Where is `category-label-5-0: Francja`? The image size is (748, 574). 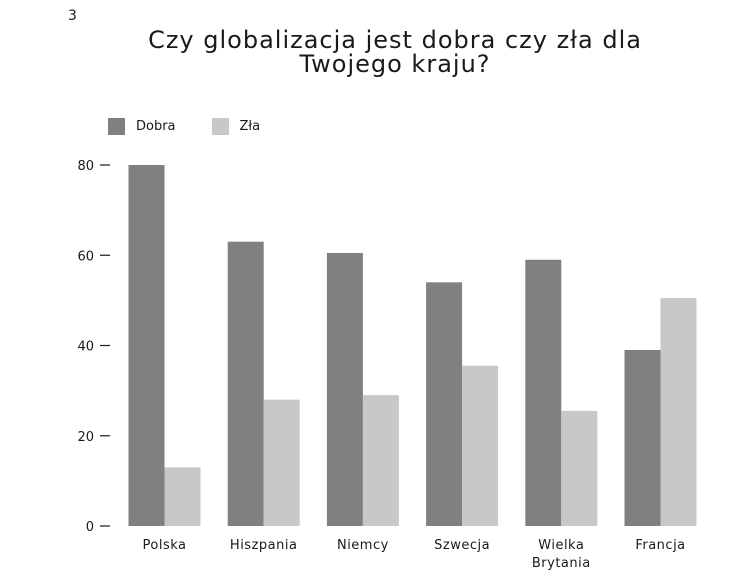
category-label-5-0: Francja is located at coordinates (660, 545).